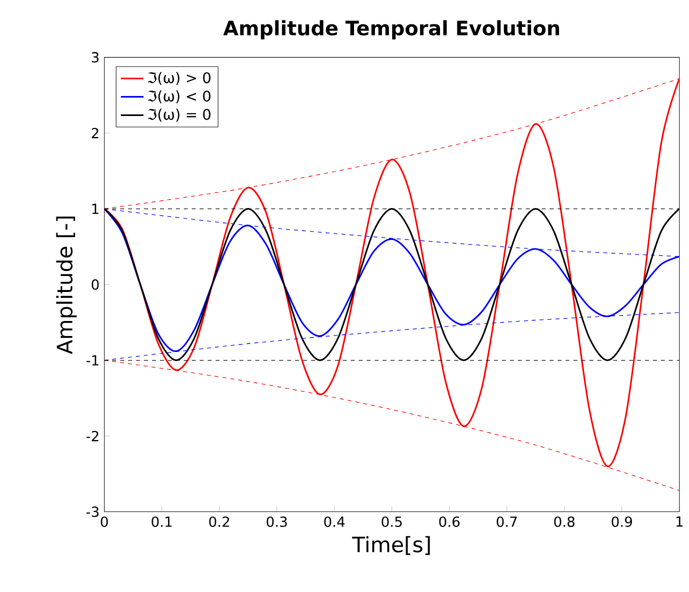 The height and width of the screenshot is (592, 689). I want to click on legend-label: ℑ(ω) = 0, so click(179, 115).